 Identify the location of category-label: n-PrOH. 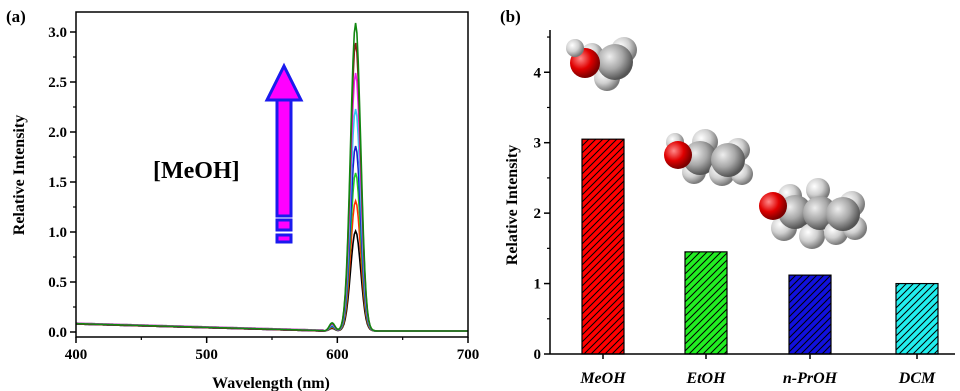
(810, 378).